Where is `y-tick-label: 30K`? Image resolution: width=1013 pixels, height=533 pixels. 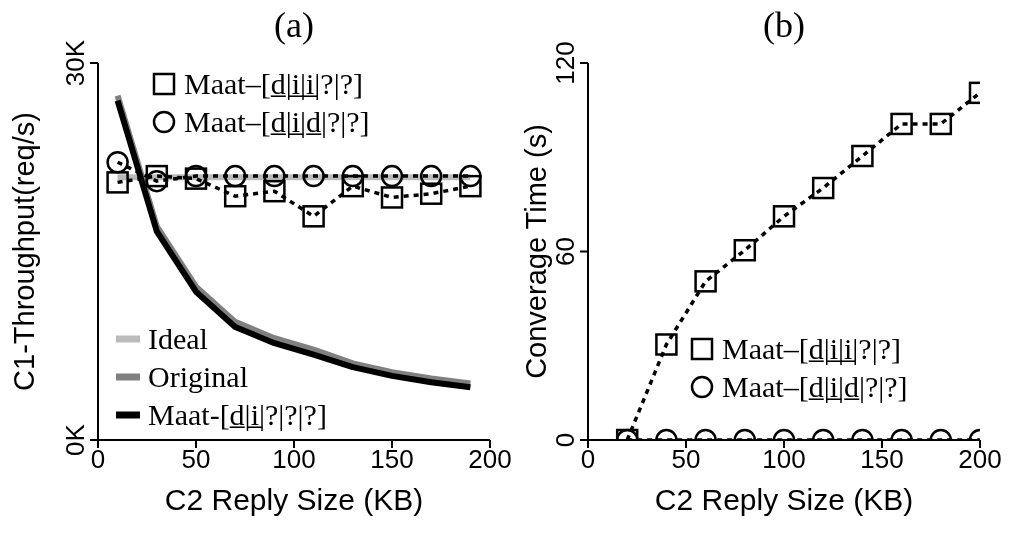 y-tick-label: 30K is located at coordinates (75, 63).